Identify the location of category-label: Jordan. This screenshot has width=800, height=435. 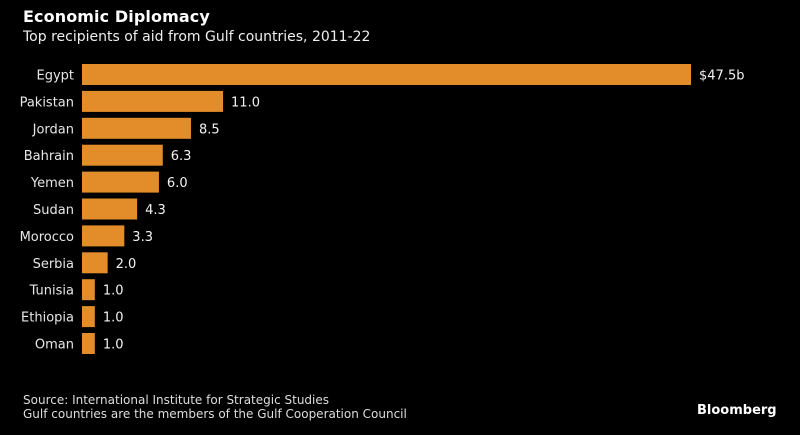
(53, 129).